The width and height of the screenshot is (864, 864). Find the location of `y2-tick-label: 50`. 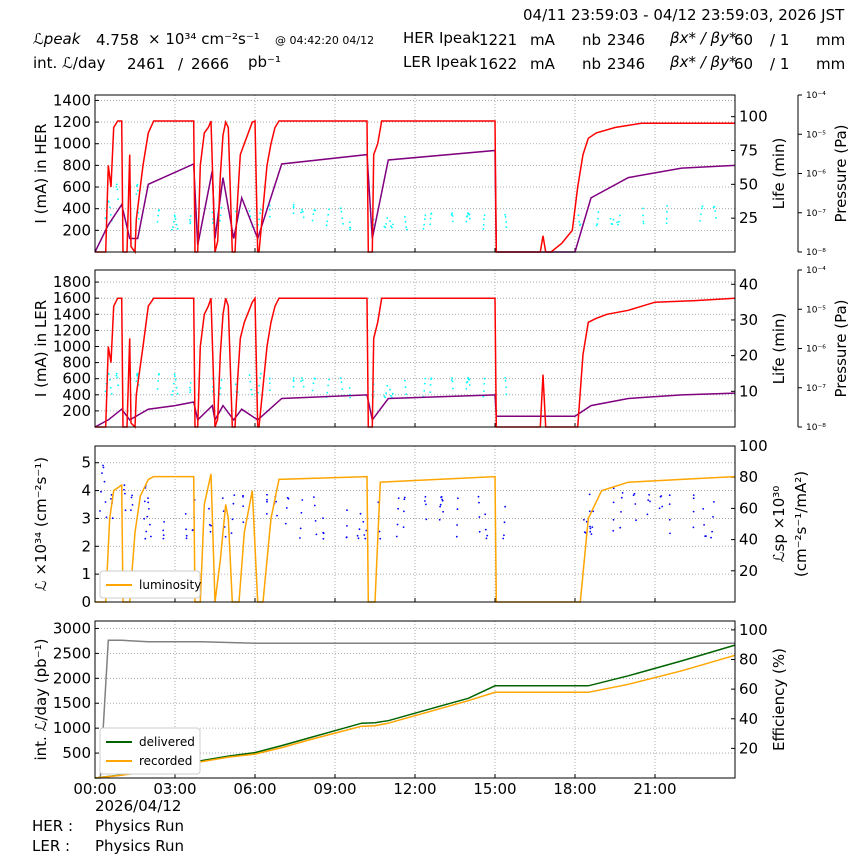

y2-tick-label: 50 is located at coordinates (748, 184).